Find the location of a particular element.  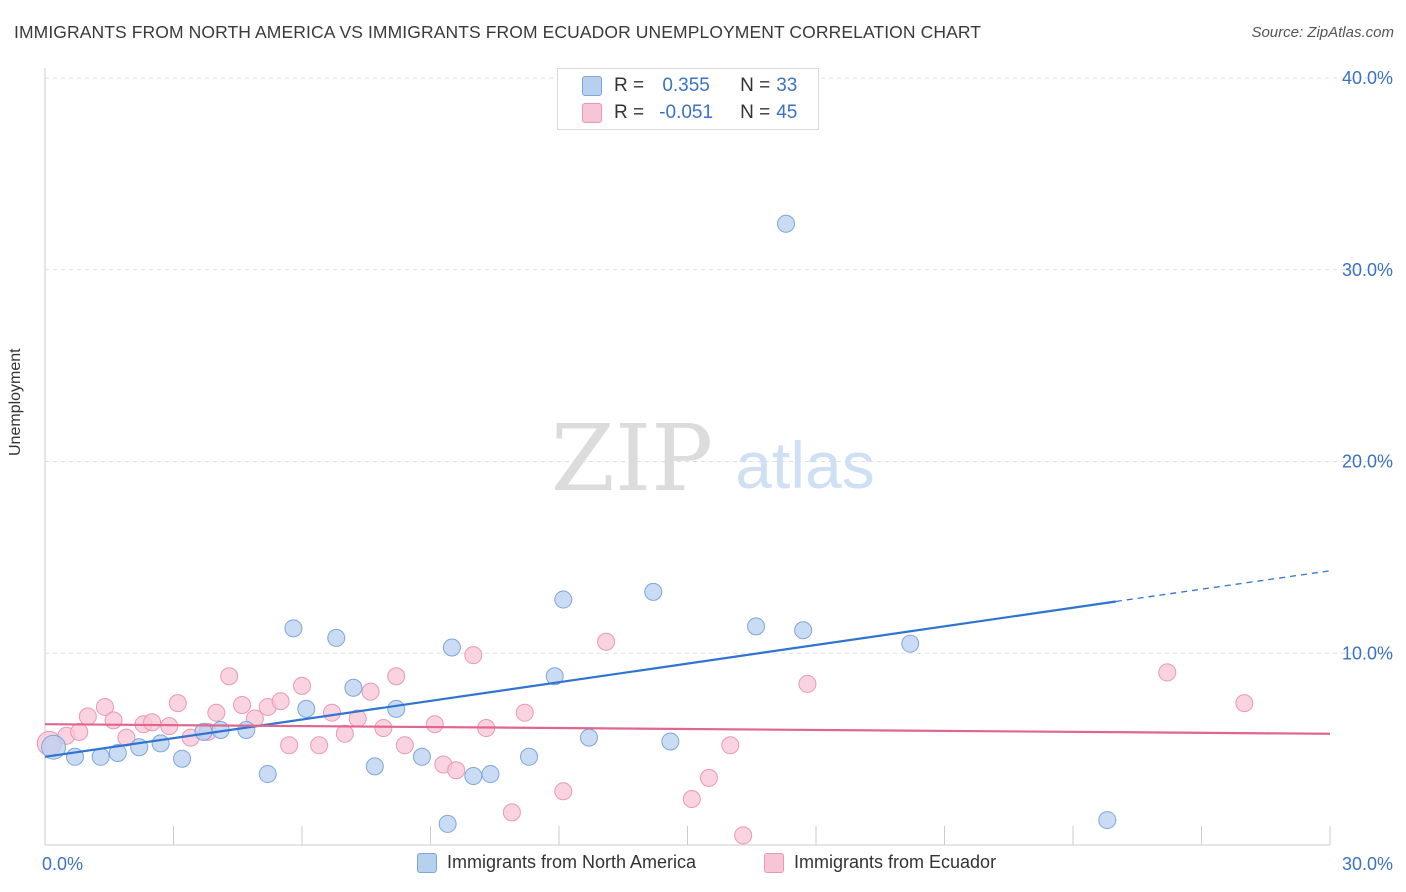

north-america-trend-line is located at coordinates (580, 679).